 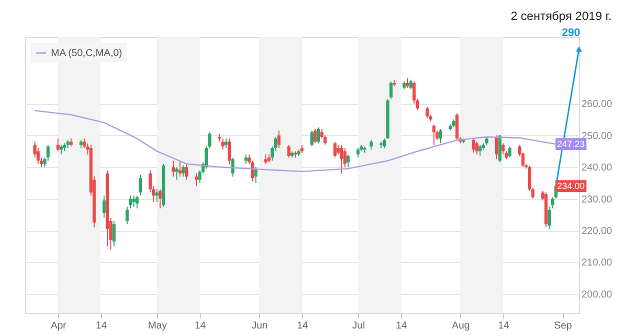 I want to click on y-tick-label: 250.00, so click(x=597, y=136).